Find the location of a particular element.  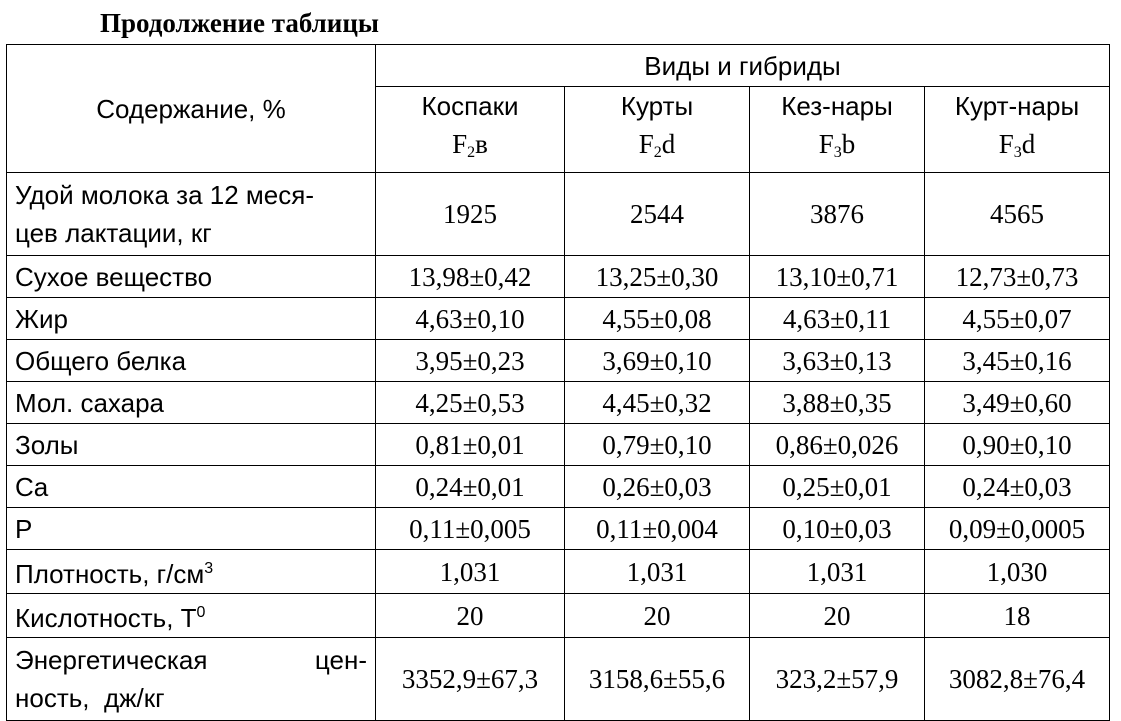

table-cell: 0,11±0,005 is located at coordinates (470, 528).